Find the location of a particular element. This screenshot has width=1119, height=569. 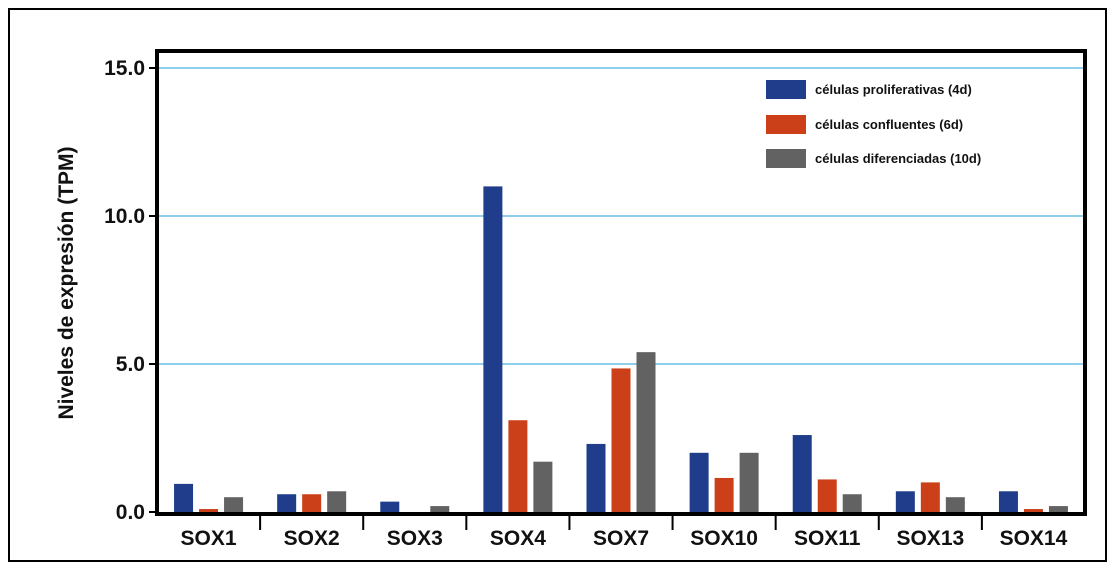

x-tick-label: SOX11 is located at coordinates (827, 538).